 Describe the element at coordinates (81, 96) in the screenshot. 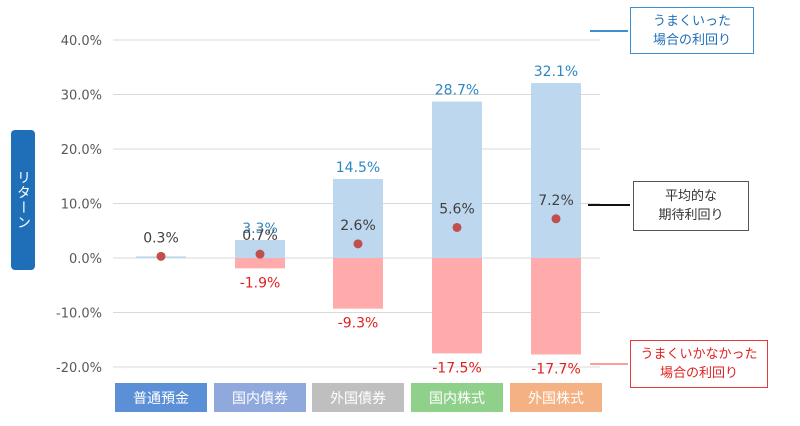

I see `y-tick-label: 30.0%` at that location.